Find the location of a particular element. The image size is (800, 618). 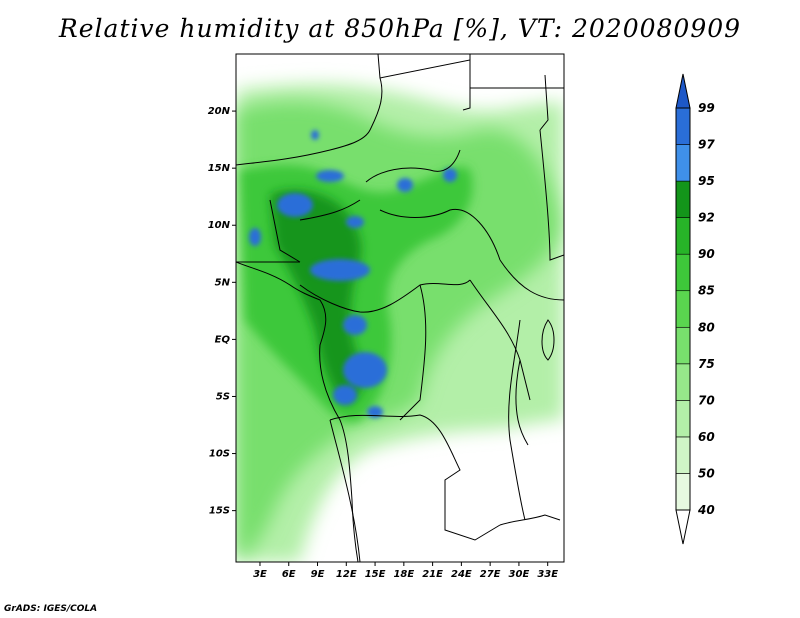

lon-label: 18E is located at coordinates (403, 574).